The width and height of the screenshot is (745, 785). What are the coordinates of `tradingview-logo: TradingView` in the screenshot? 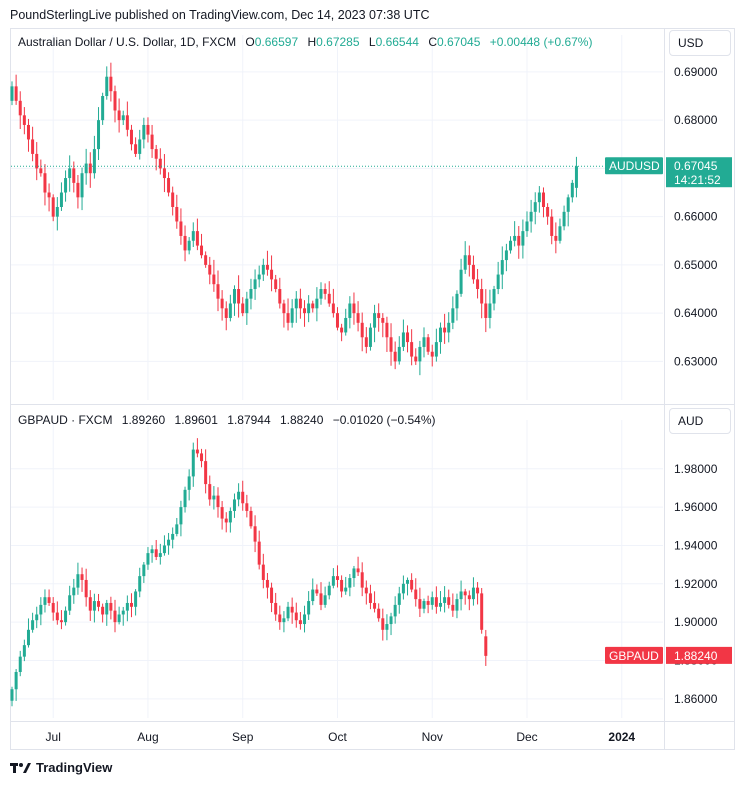 It's located at (61, 767).